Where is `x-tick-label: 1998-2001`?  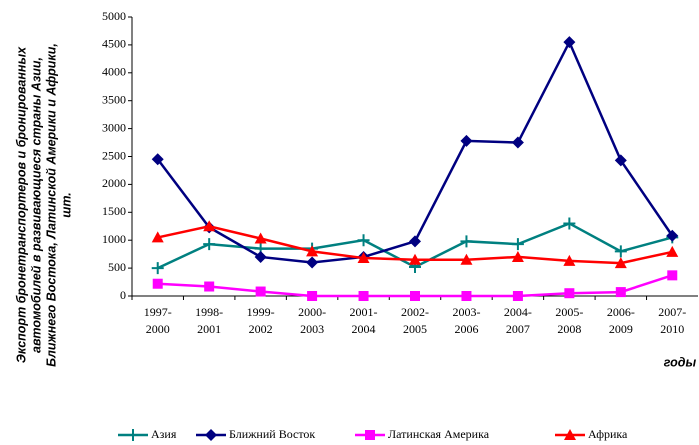 x-tick-label: 1998-2001 is located at coordinates (209, 320).